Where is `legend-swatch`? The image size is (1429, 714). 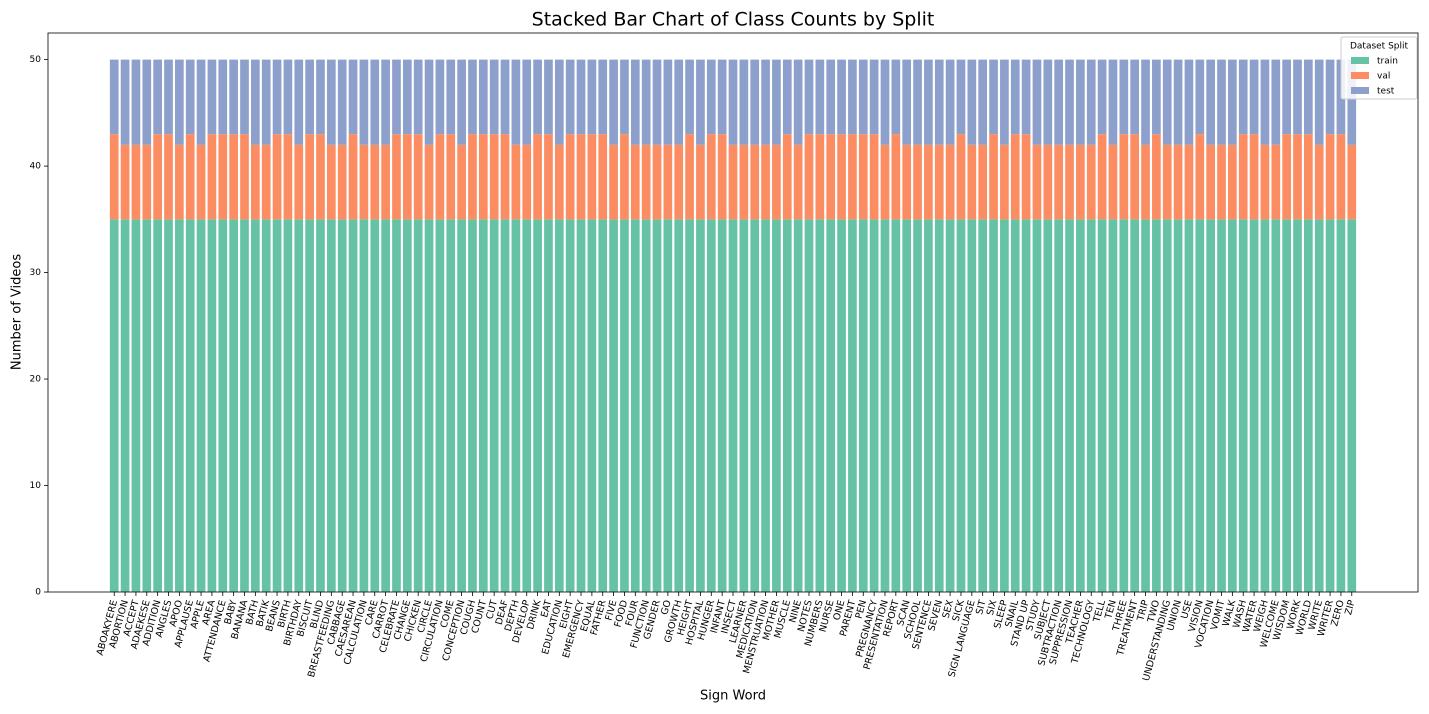
legend-swatch is located at coordinates (1360, 75).